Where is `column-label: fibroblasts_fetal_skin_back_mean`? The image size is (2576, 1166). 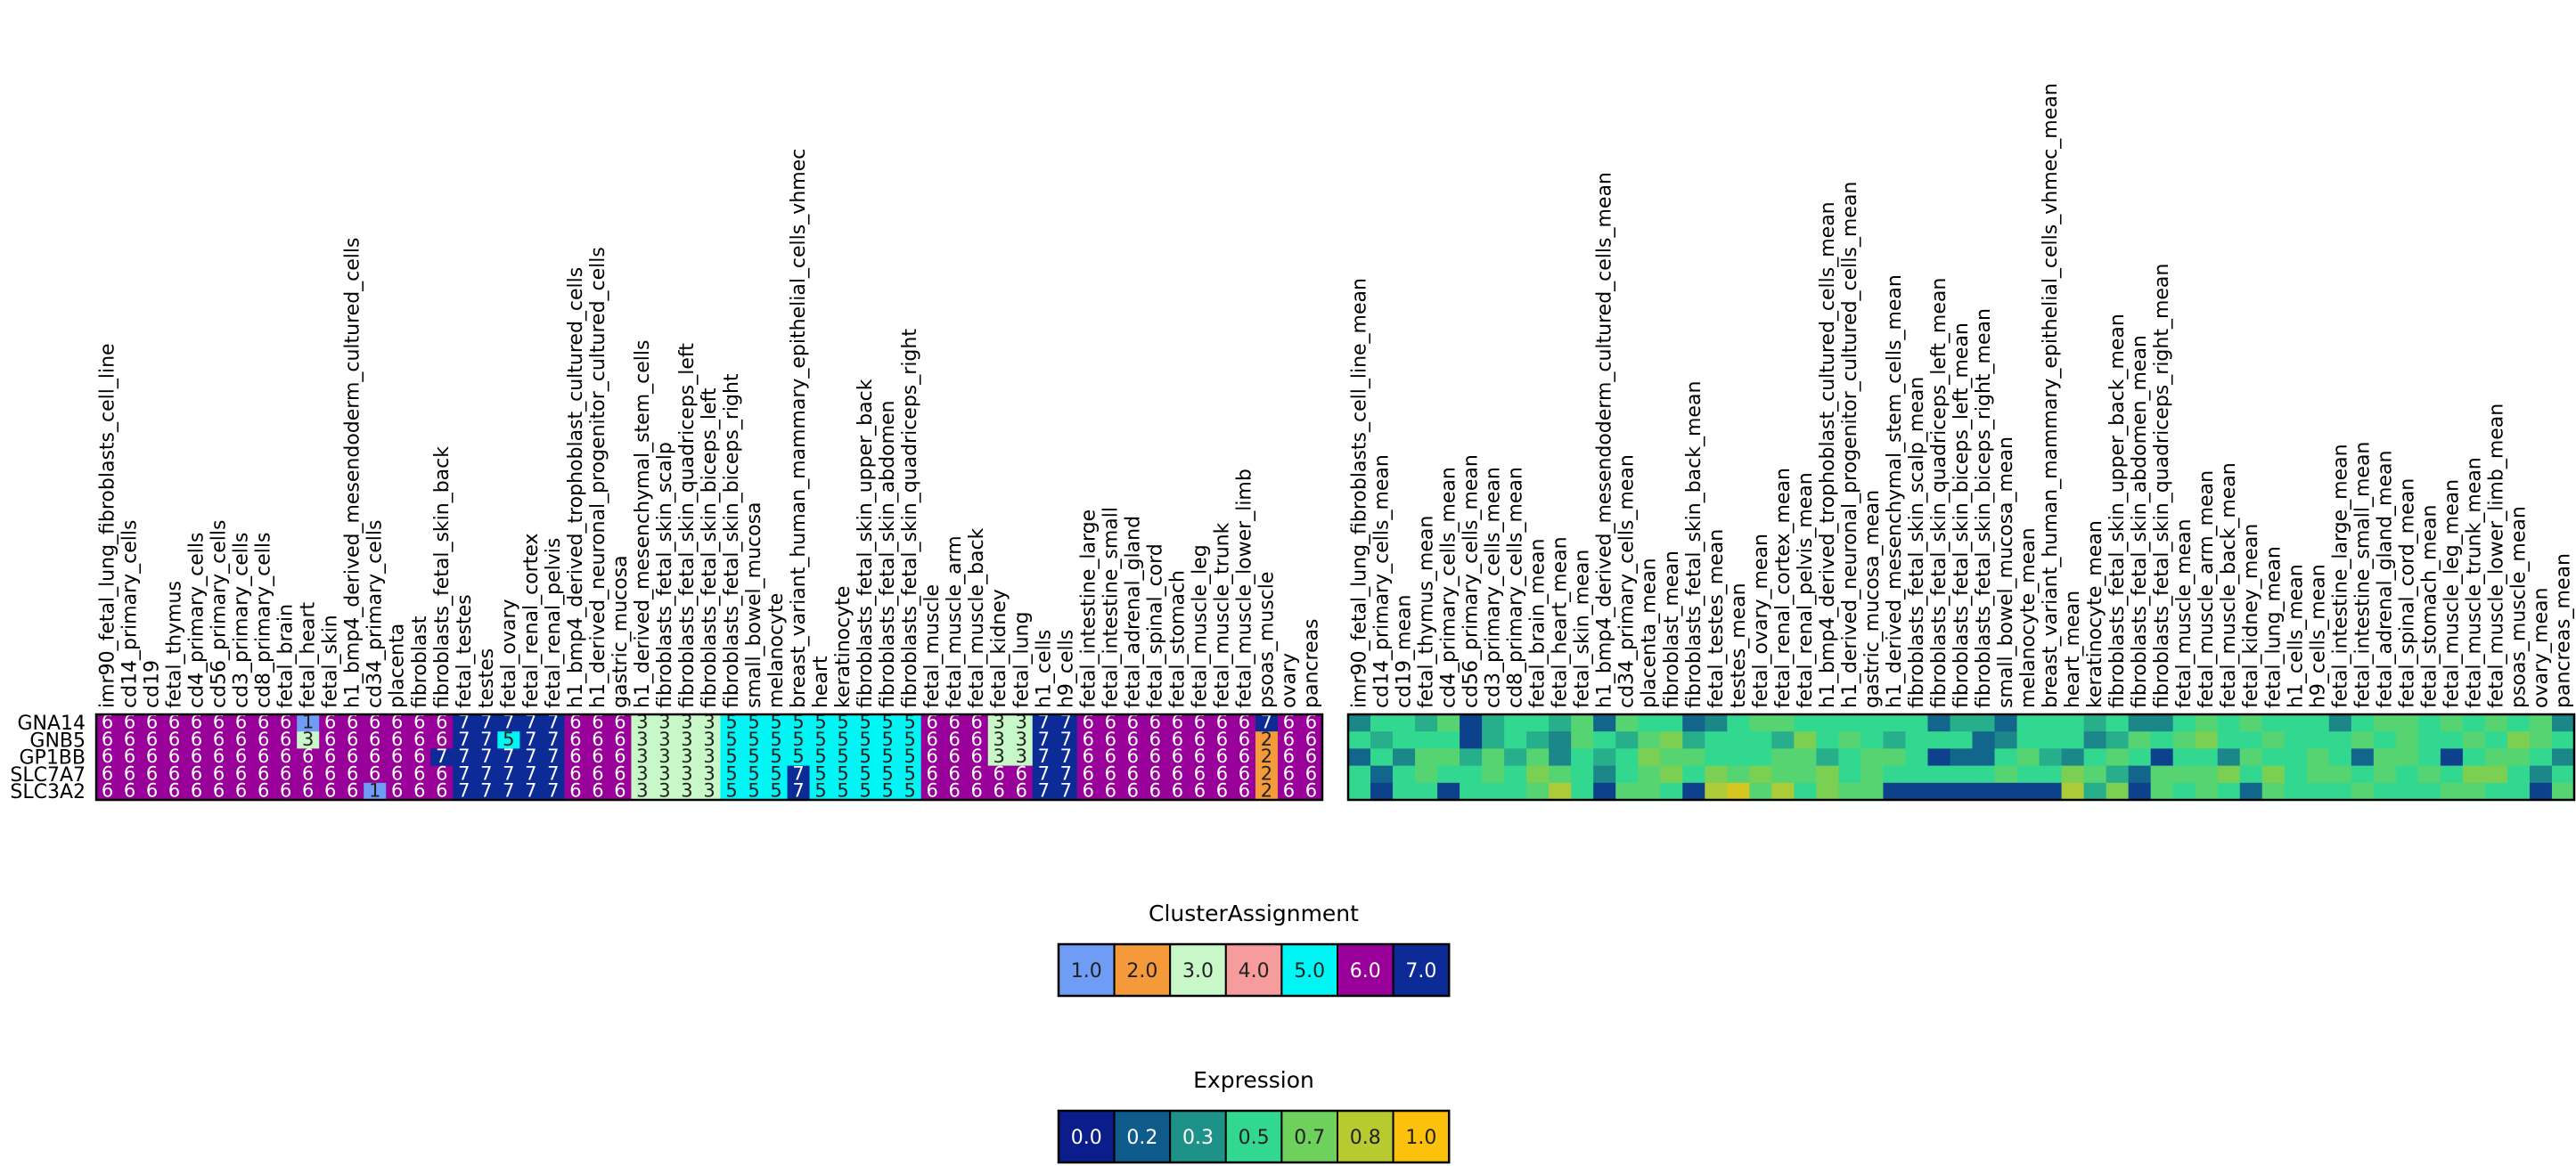
column-label: fibroblasts_fetal_skin_back_mean is located at coordinates (1694, 545).